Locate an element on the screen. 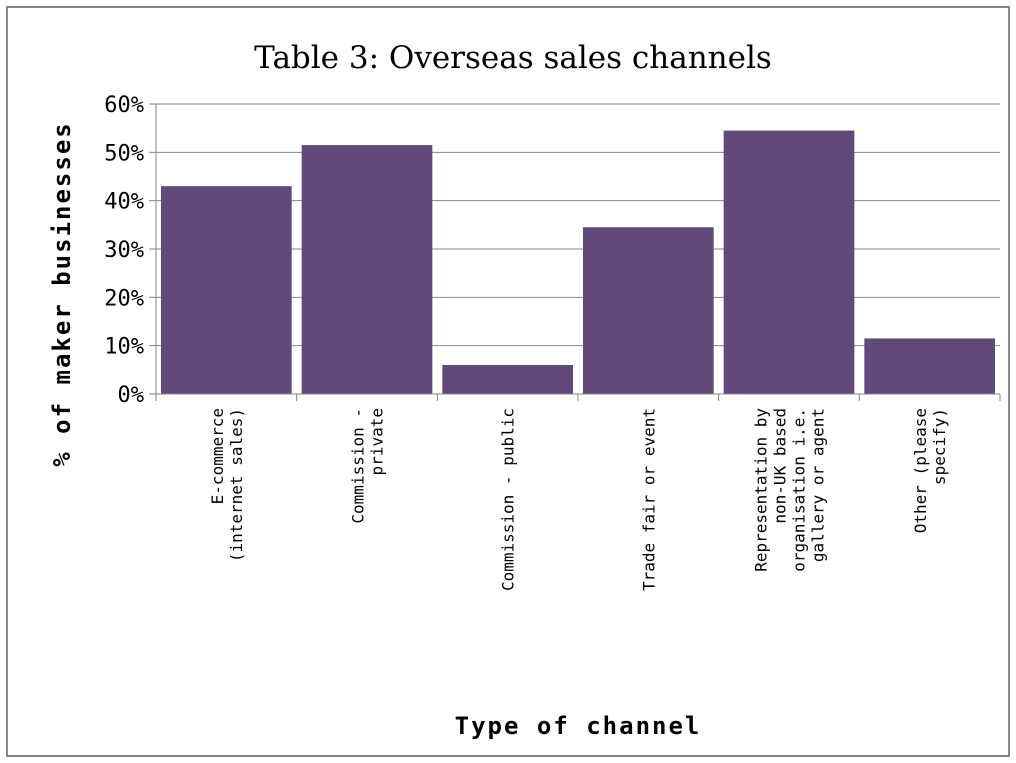 The image size is (1016, 763). x-axis-title: Type of channel is located at coordinates (578, 726).